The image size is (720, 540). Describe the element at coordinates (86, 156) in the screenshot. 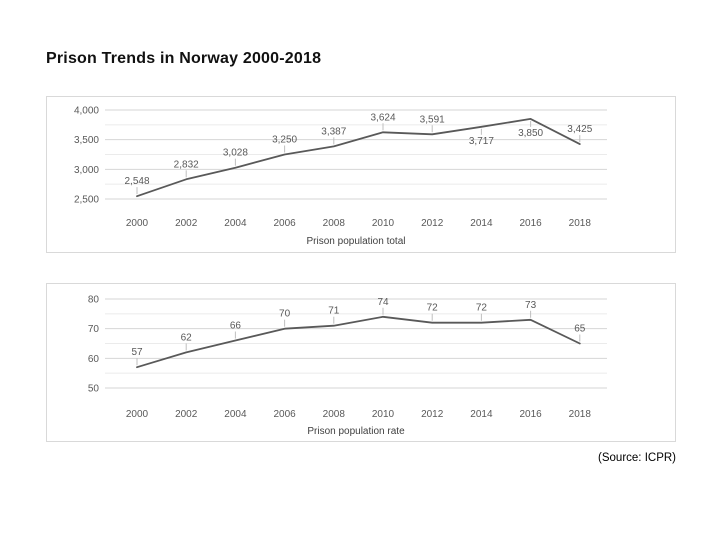

I see `y-axis-labels: 2,500 3,000 3,500 4,000` at that location.